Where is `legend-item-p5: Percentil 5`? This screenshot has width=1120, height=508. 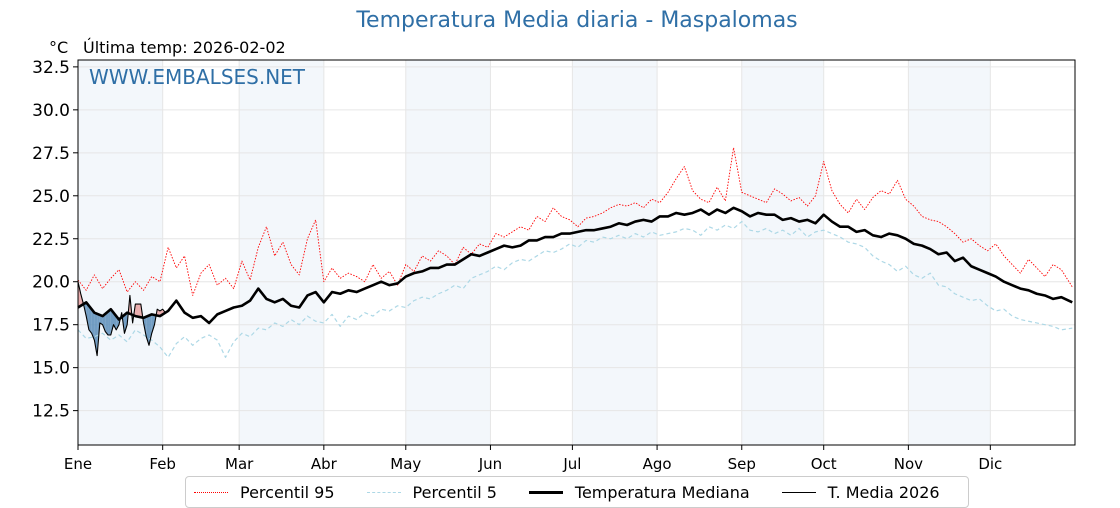 legend-item-p5: Percentil 5 is located at coordinates (431, 492).